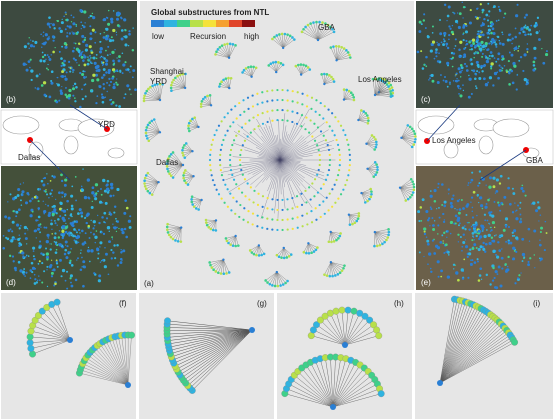 This screenshot has width=554, height=420. I want to click on continent, so click(511, 128).